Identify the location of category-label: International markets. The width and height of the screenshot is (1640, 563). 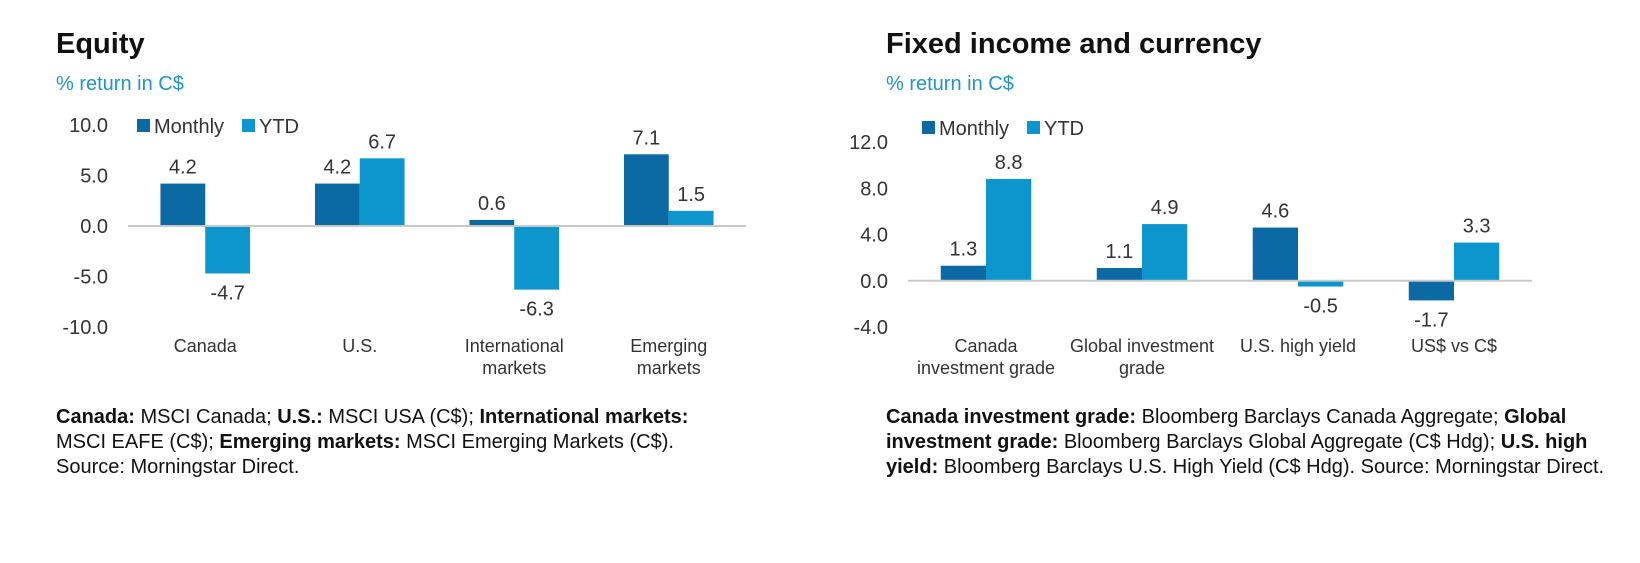
(514, 357).